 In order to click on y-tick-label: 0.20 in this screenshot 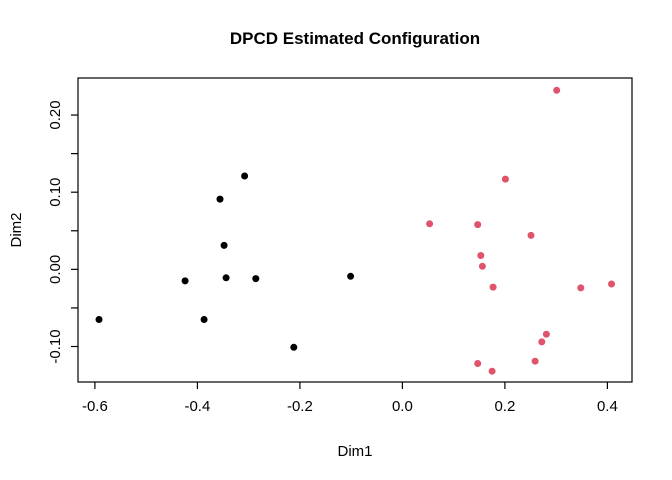, I will do `click(55, 114)`.